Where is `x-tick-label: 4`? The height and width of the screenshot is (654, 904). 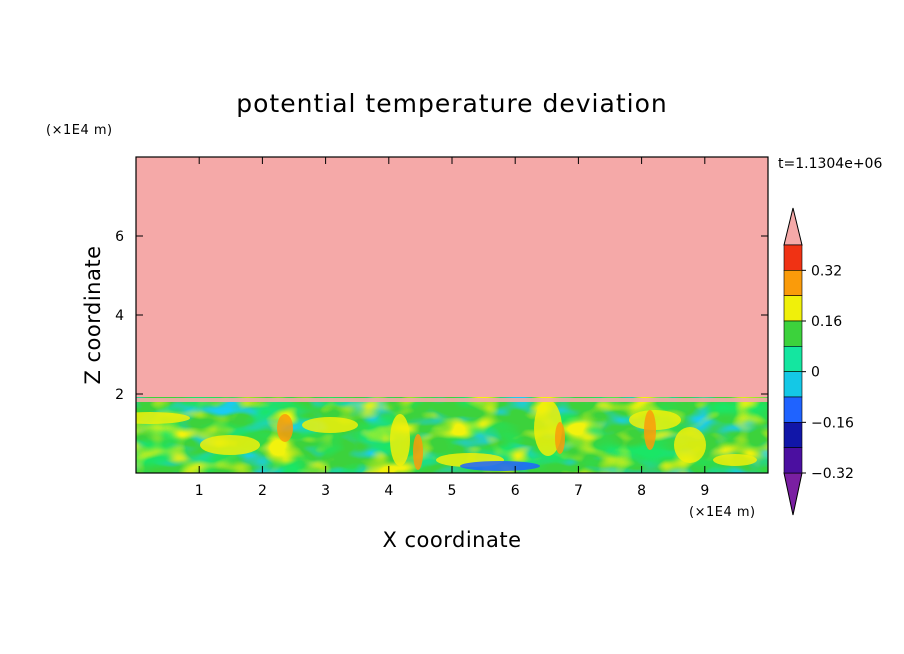
x-tick-label: 4 is located at coordinates (388, 491).